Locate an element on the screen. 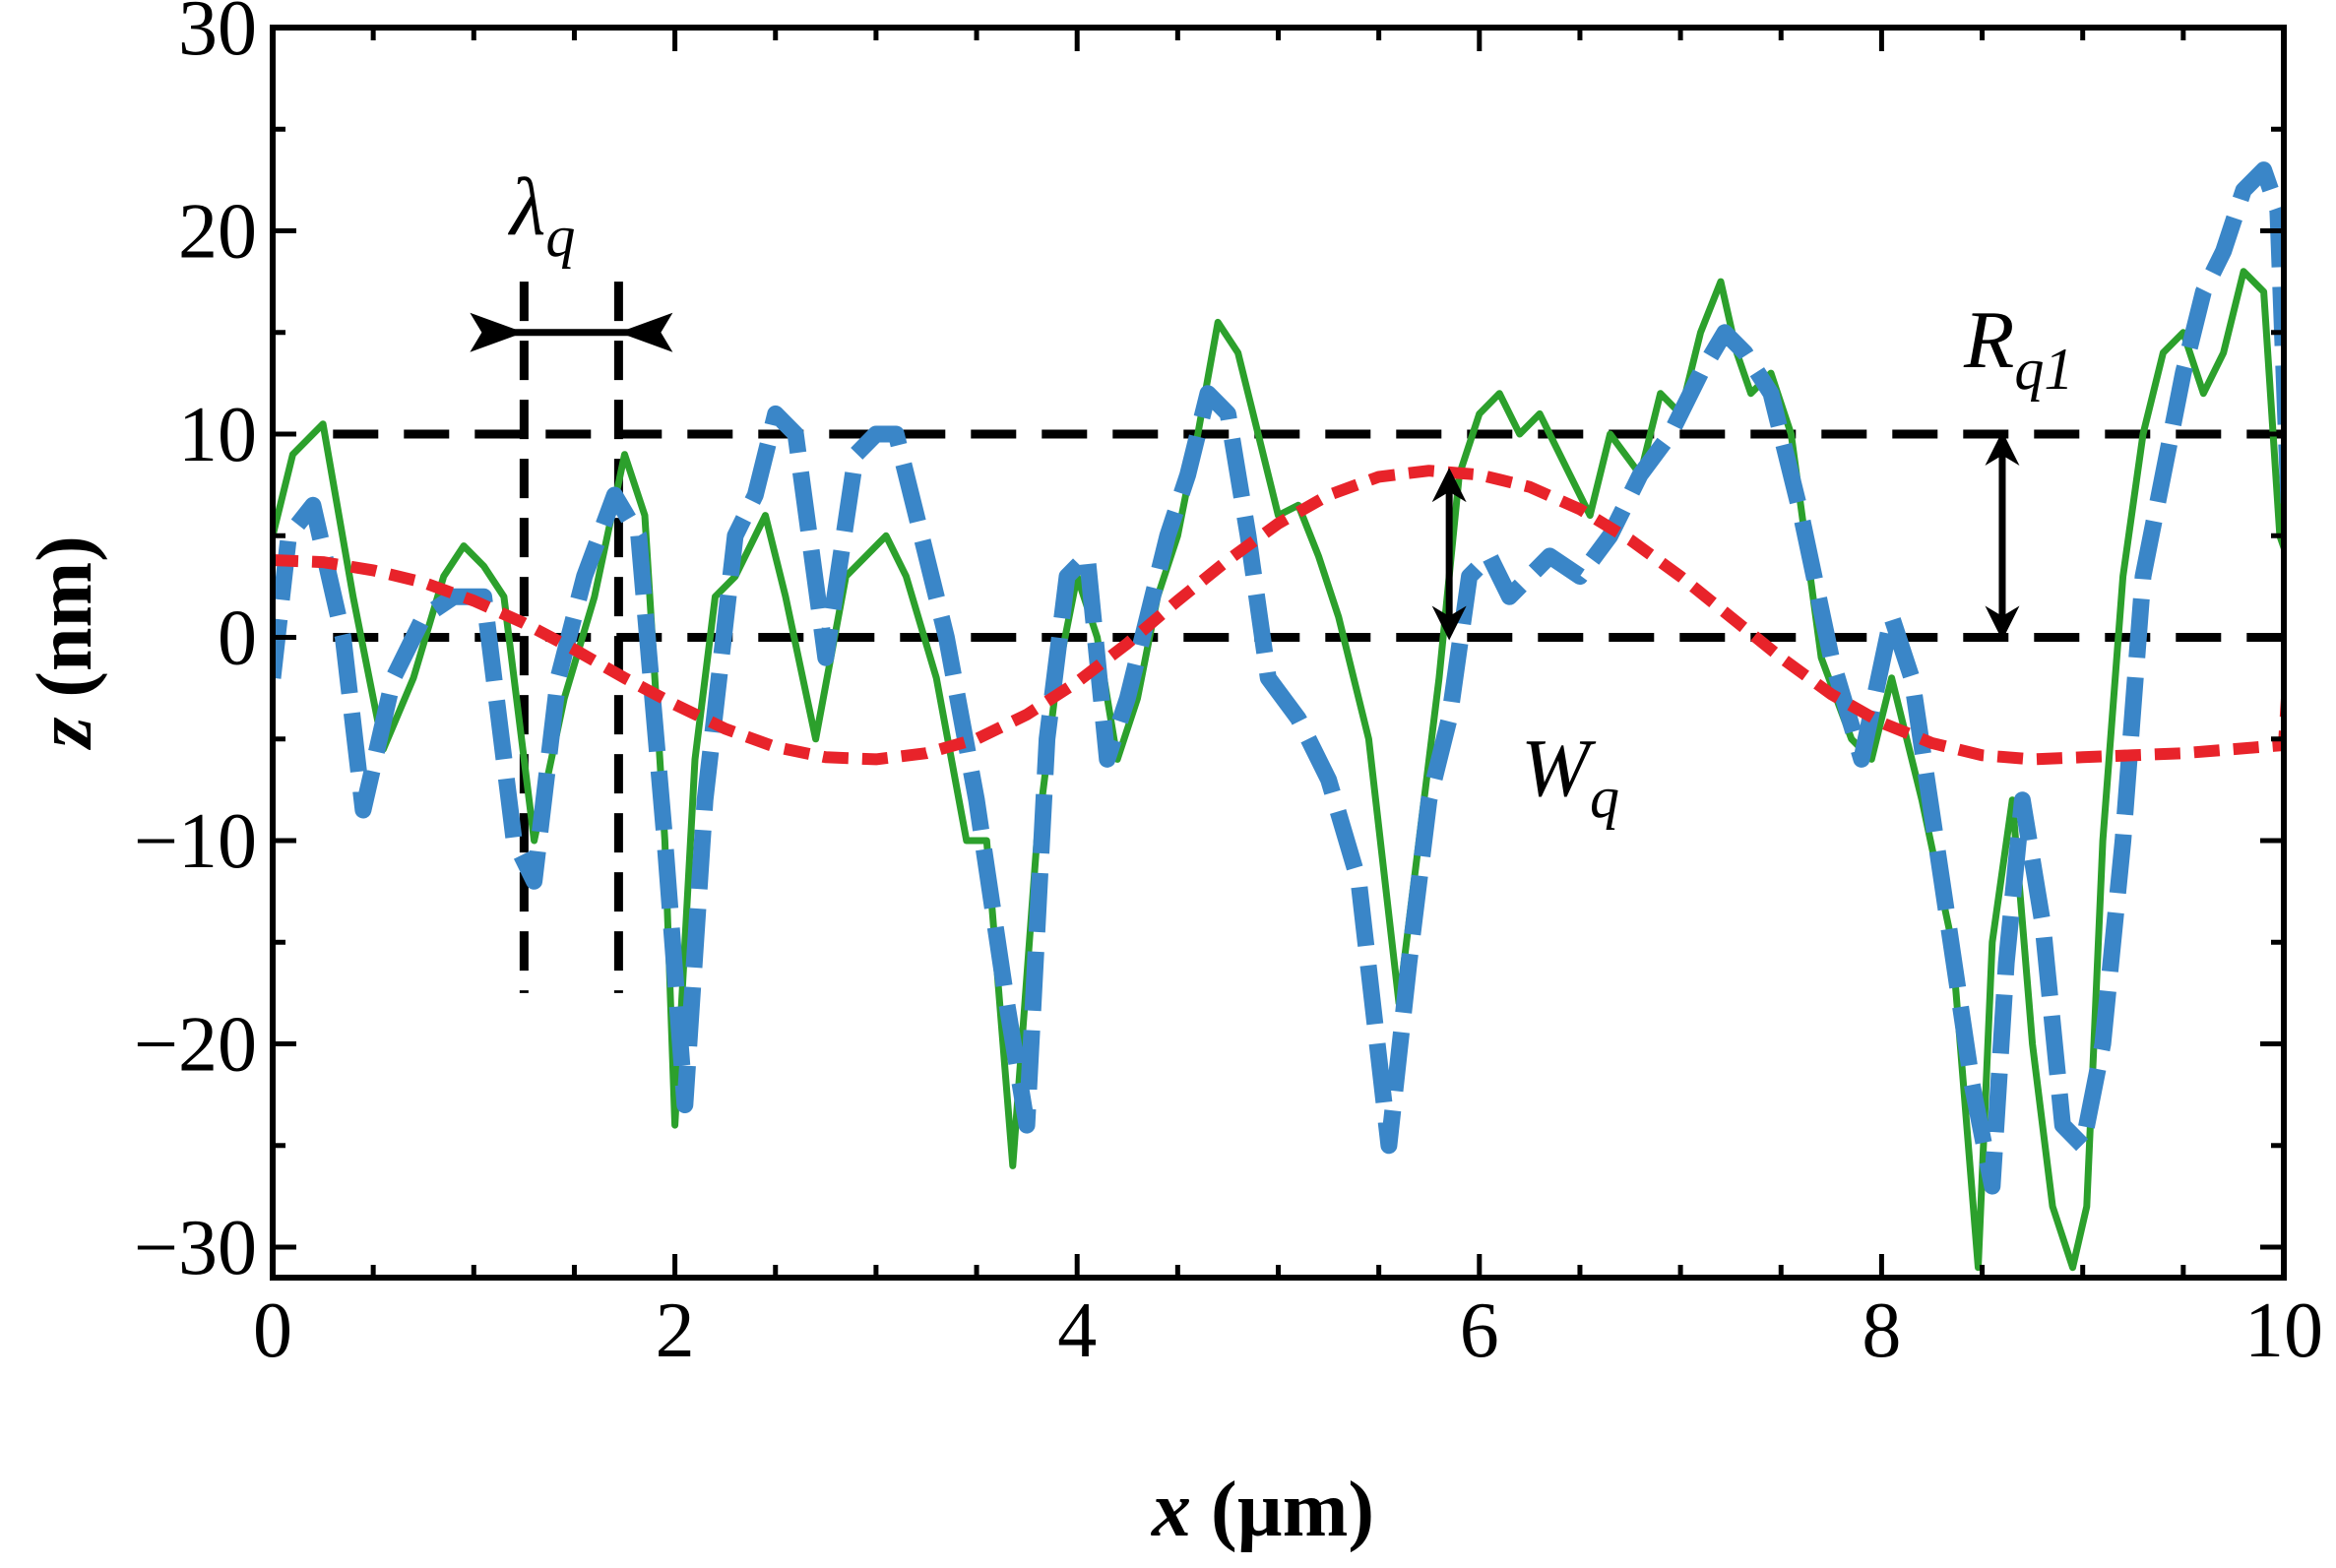 The width and height of the screenshot is (2336, 1568). y-tick-label: 10 is located at coordinates (217, 435).